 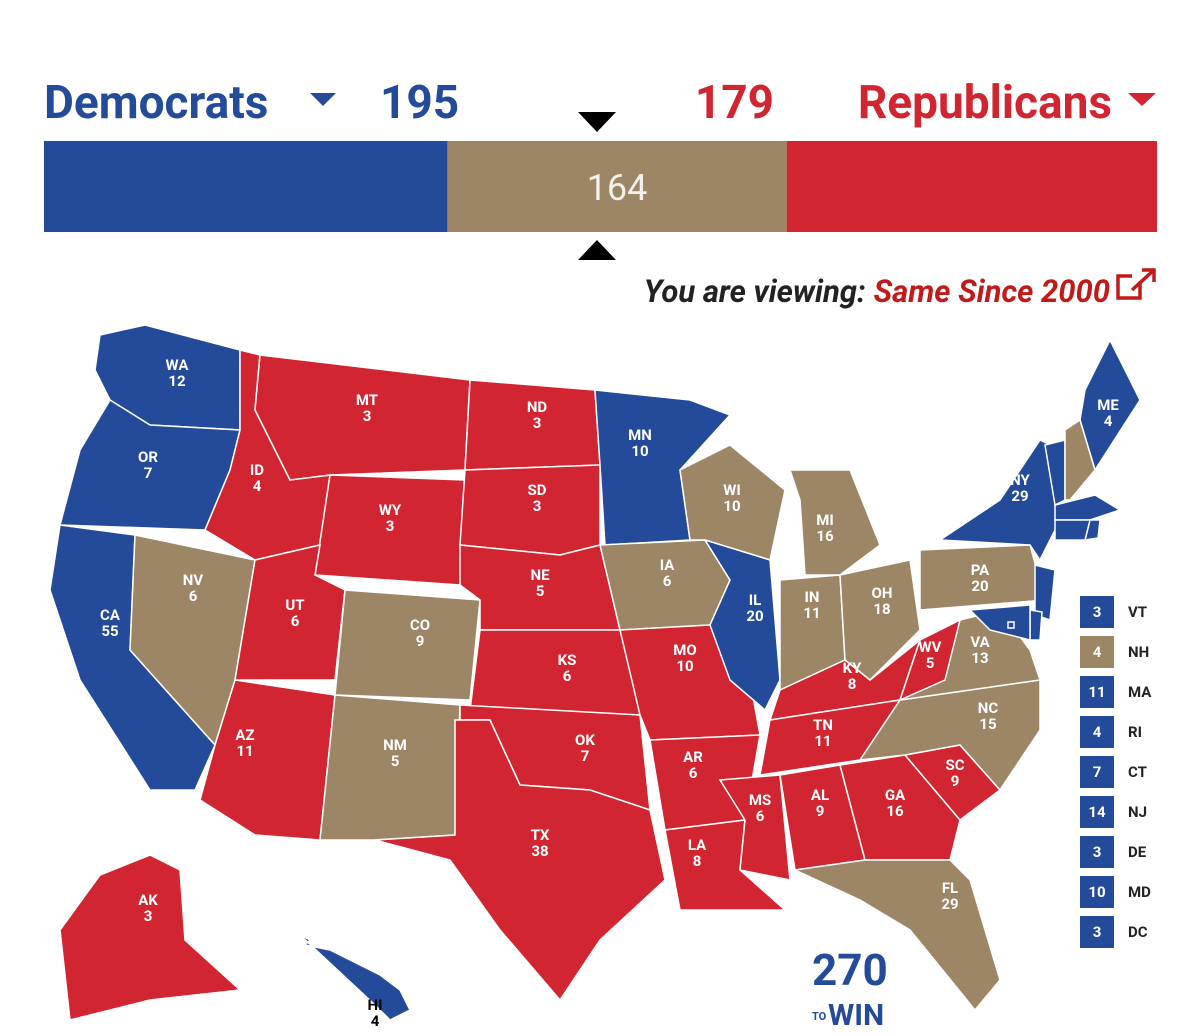 I want to click on state-abbr: AZ, so click(x=244, y=735).